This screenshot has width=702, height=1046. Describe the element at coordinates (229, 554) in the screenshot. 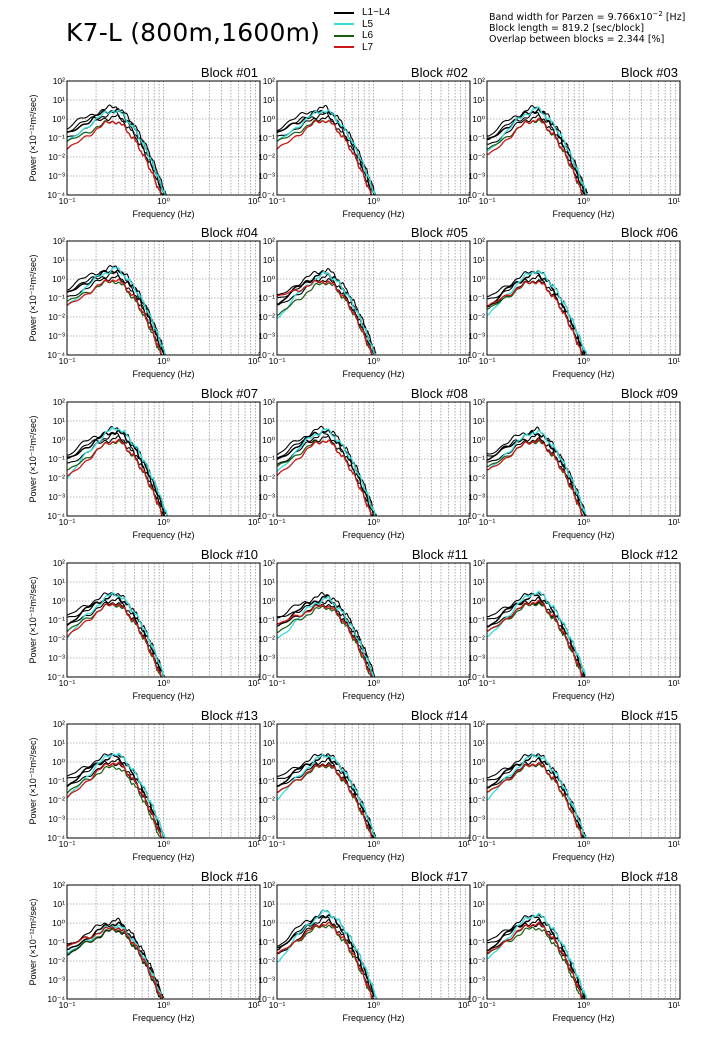

I see `block-title: Block #10` at that location.